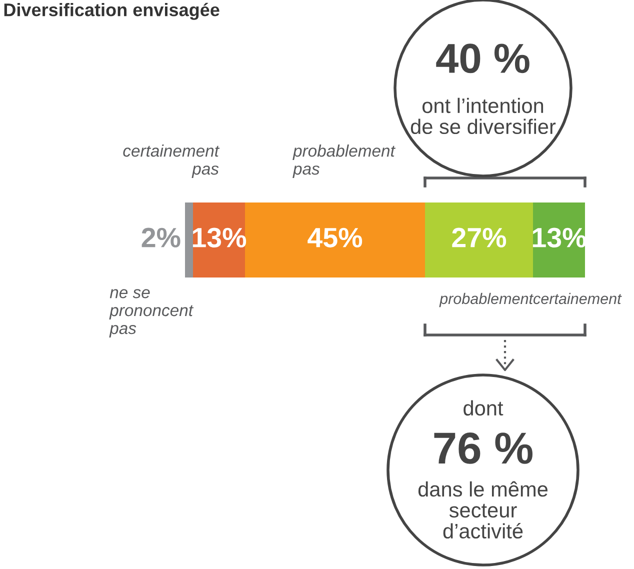 This screenshot has height=569, width=634. What do you see at coordinates (483, 116) in the screenshot?
I see `text: ont l’intention de se diversifier` at bounding box center [483, 116].